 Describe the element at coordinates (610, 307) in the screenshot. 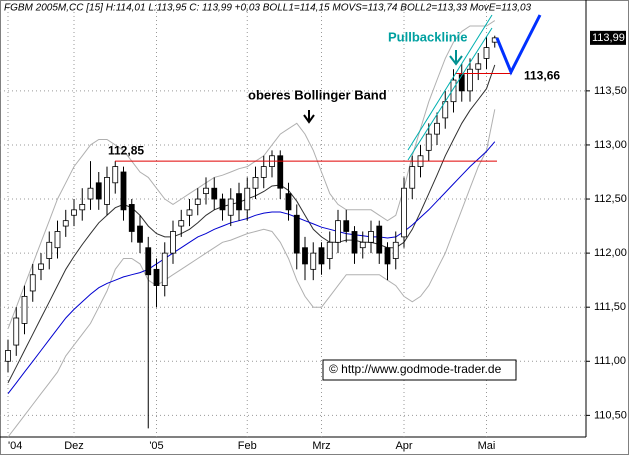

I see `y-tick-label: 111,50` at that location.